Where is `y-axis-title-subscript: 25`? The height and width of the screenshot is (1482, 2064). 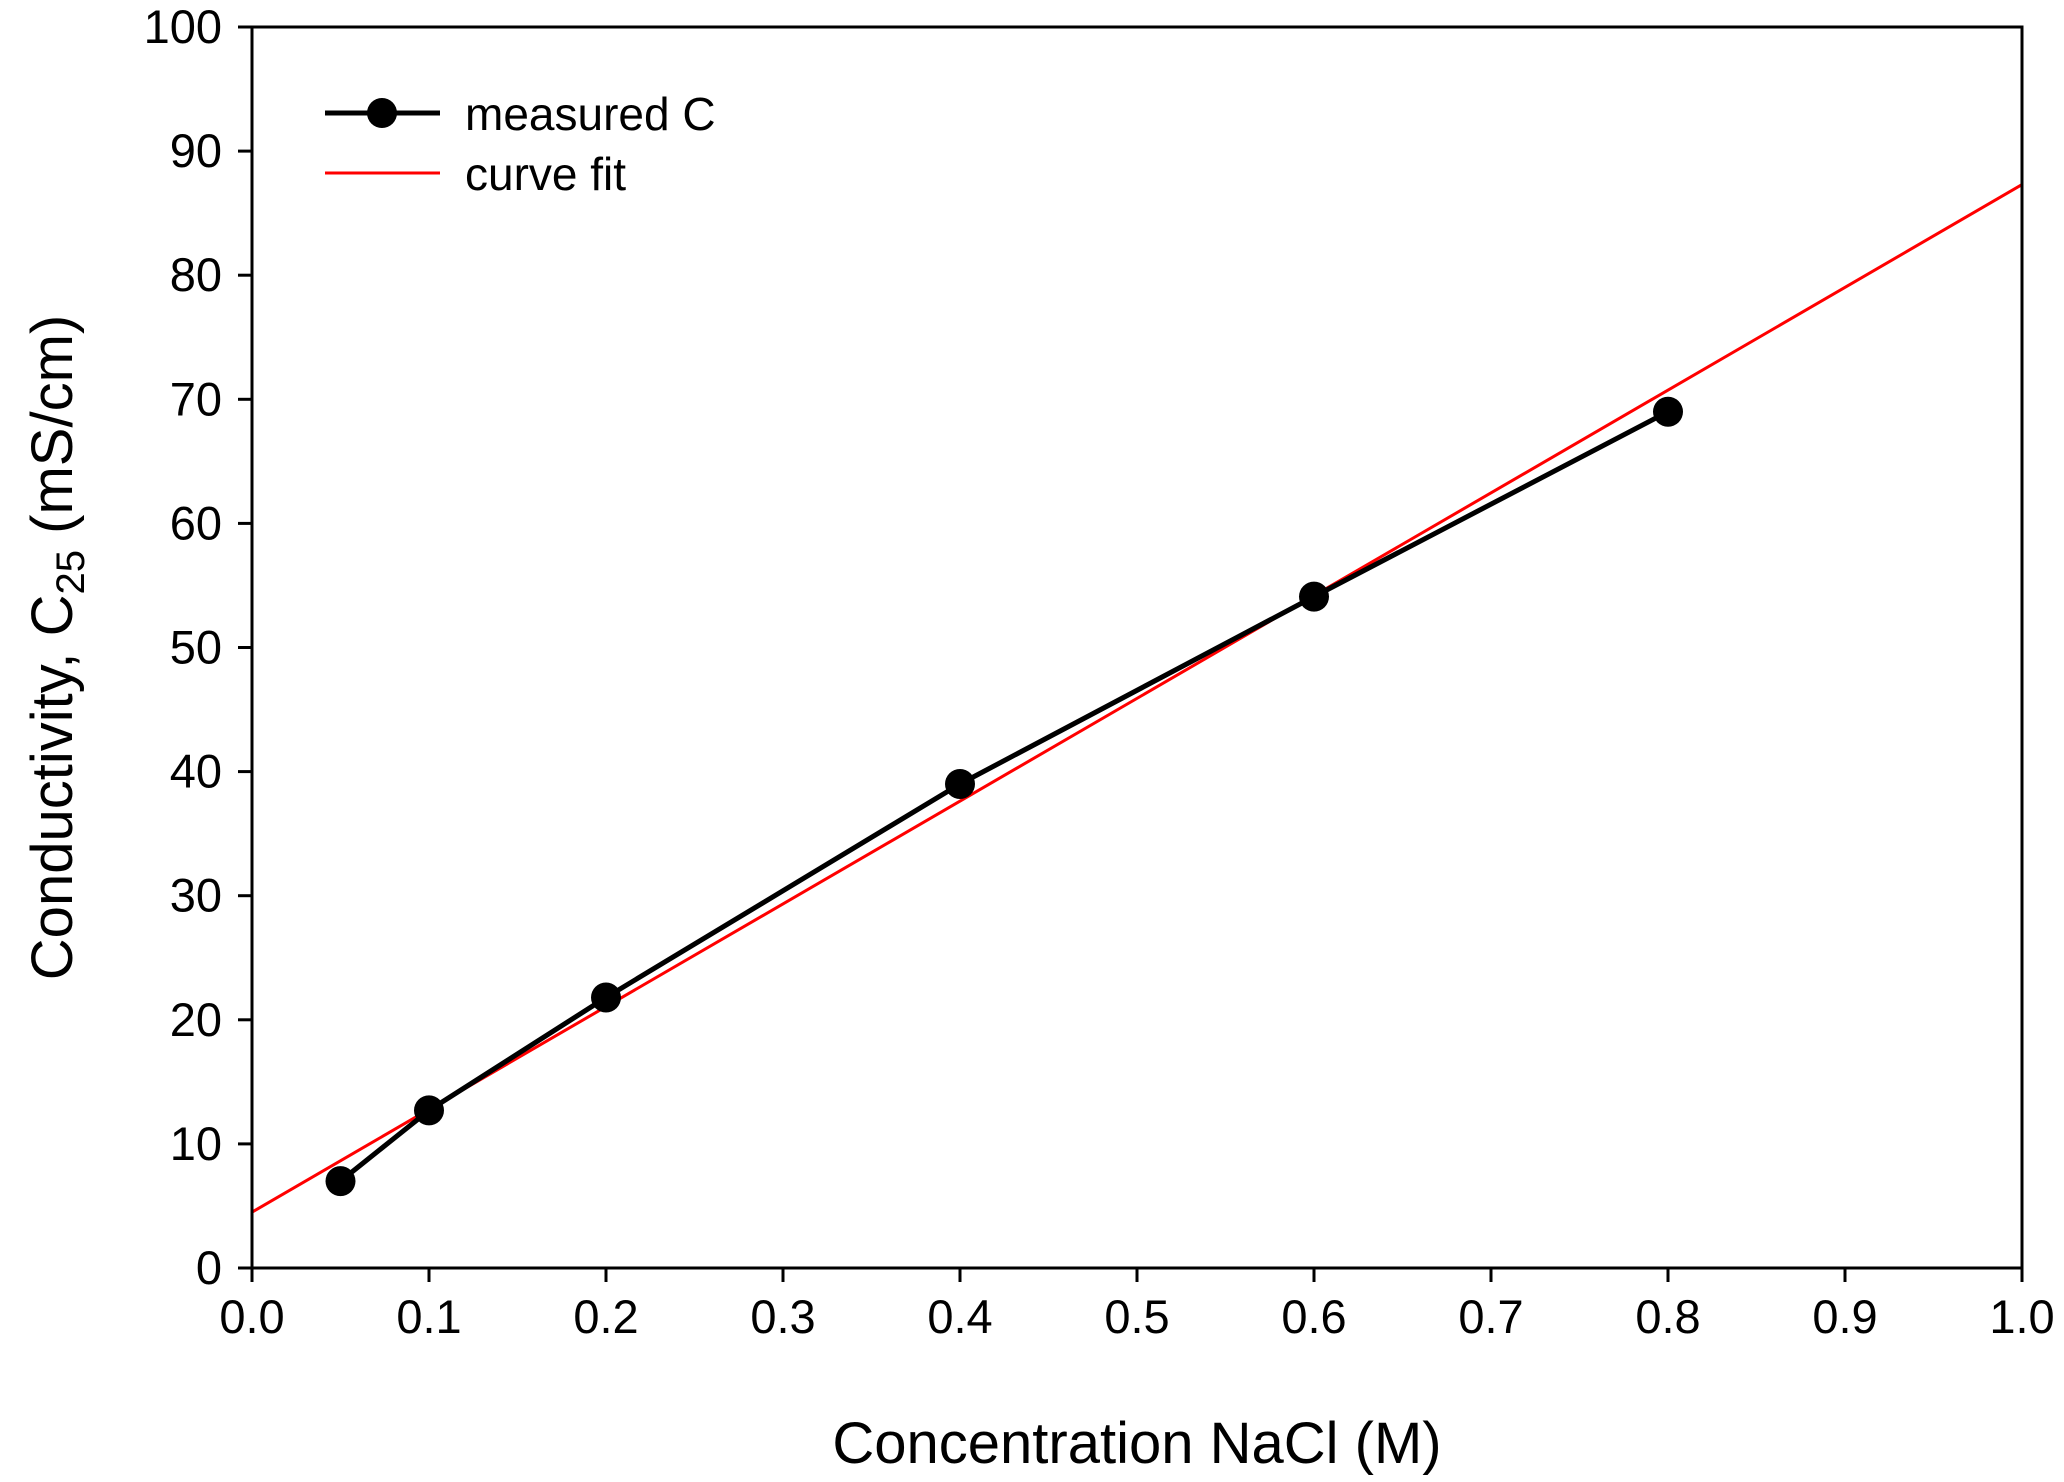 y-axis-title-subscript: 25 is located at coordinates (71, 572).